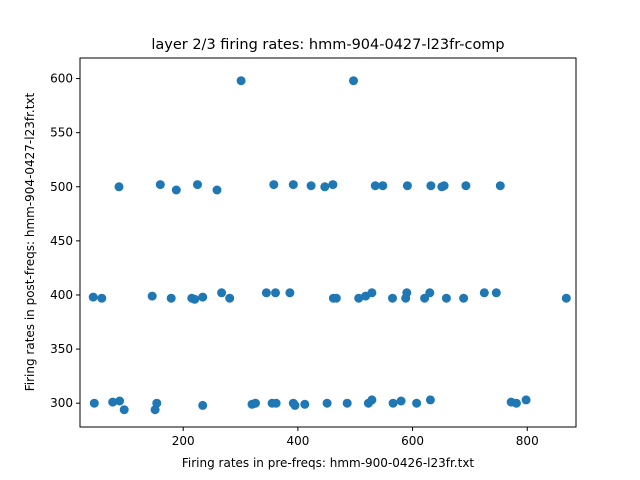 The width and height of the screenshot is (640, 480). Describe the element at coordinates (61, 79) in the screenshot. I see `y-tick-label: 600` at that location.